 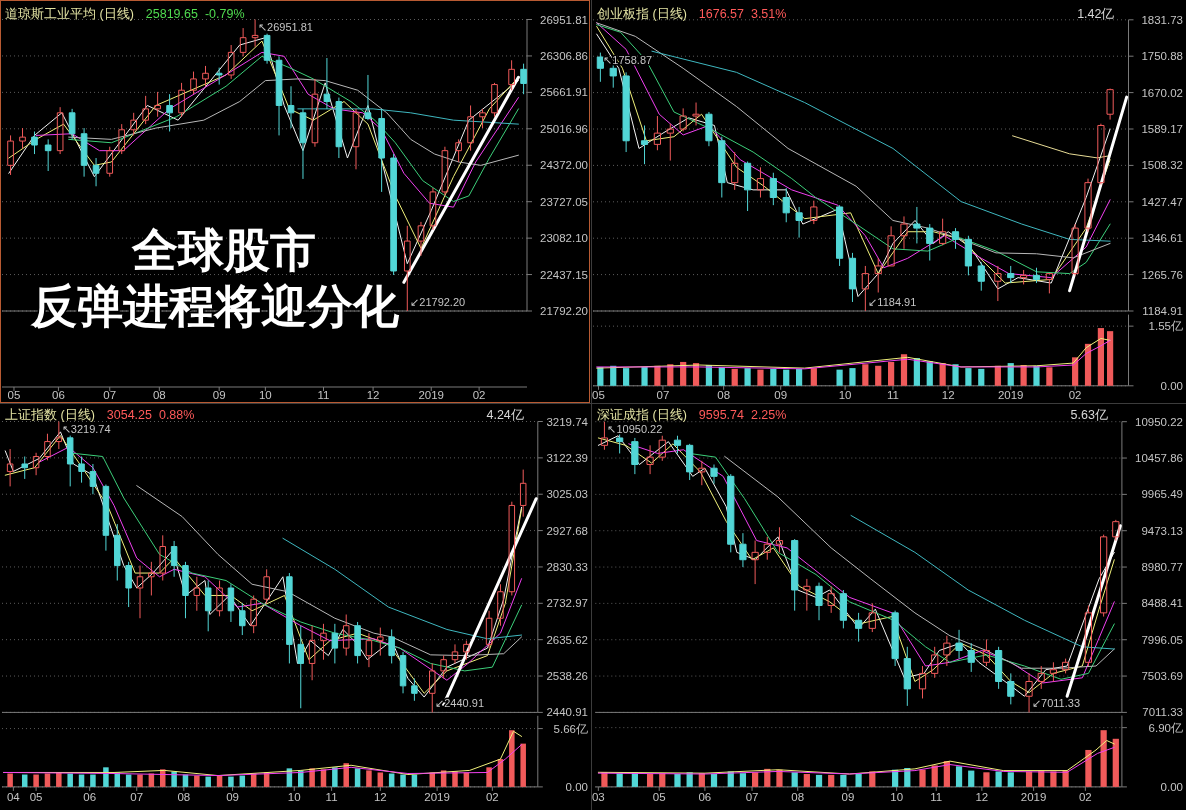 What do you see at coordinates (1162, 311) in the screenshot?
I see `y-tick-label: 1184.91` at bounding box center [1162, 311].